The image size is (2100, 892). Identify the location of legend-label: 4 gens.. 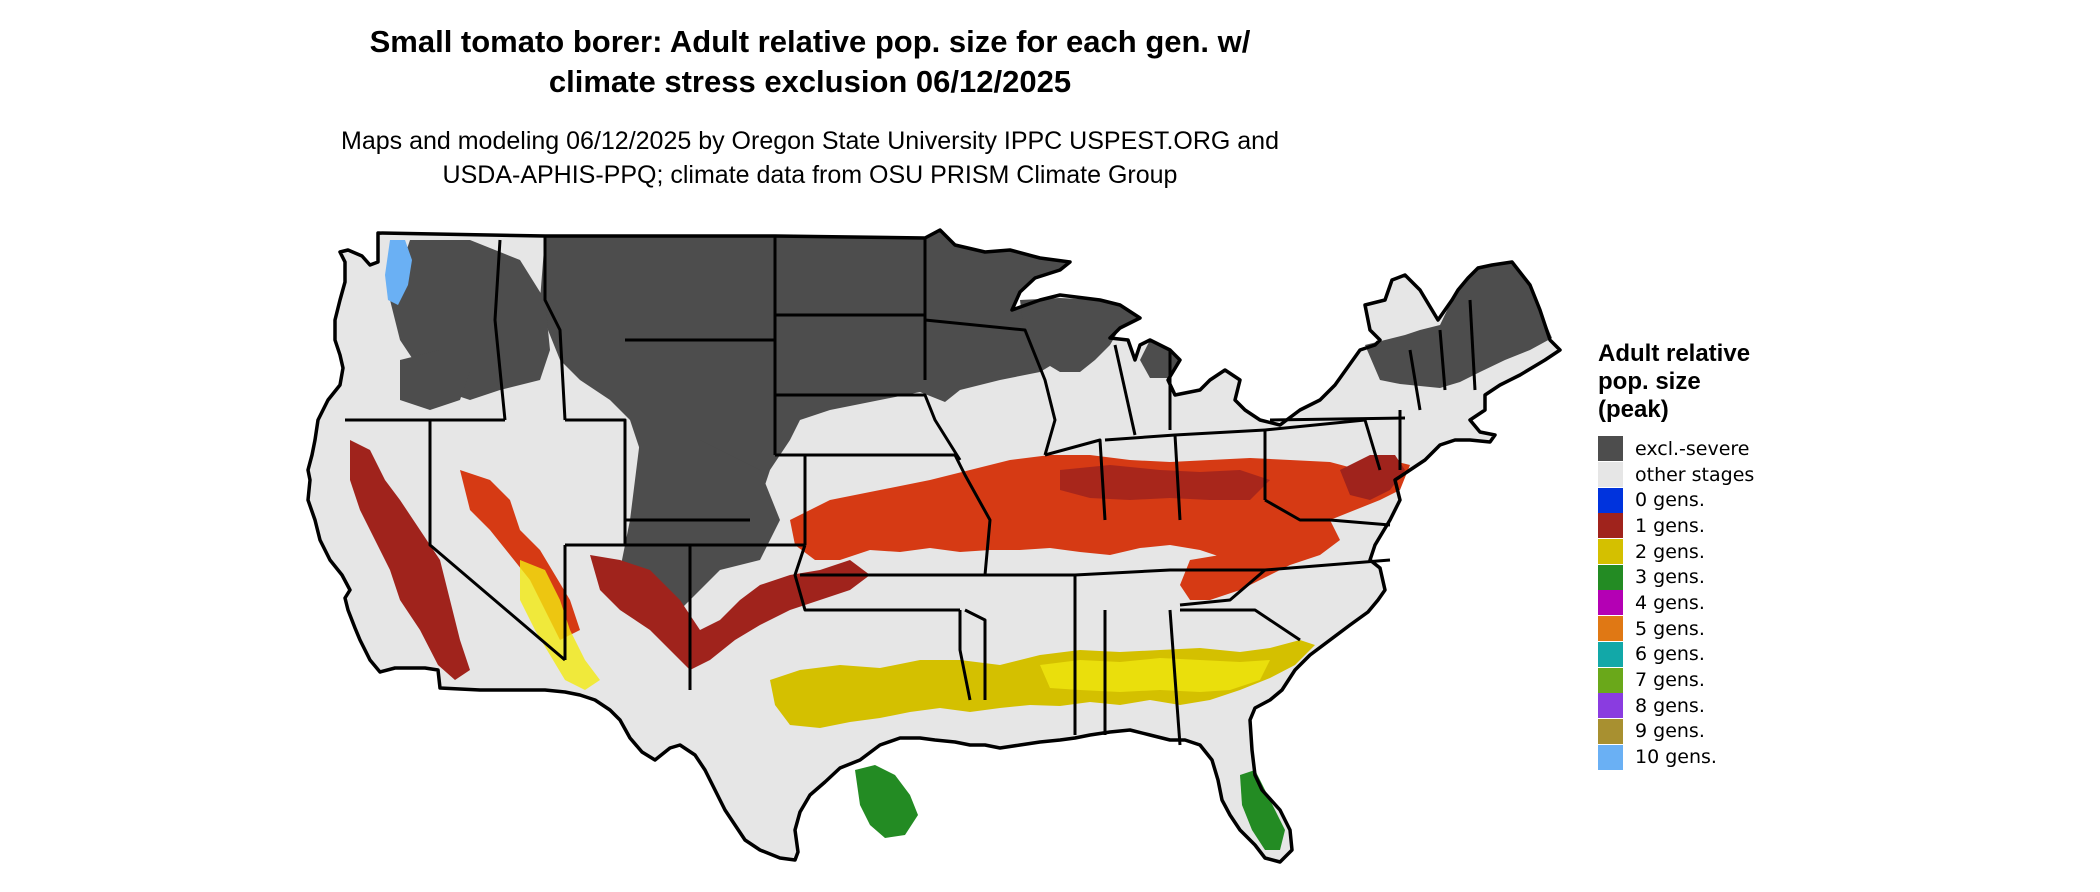
(1670, 602).